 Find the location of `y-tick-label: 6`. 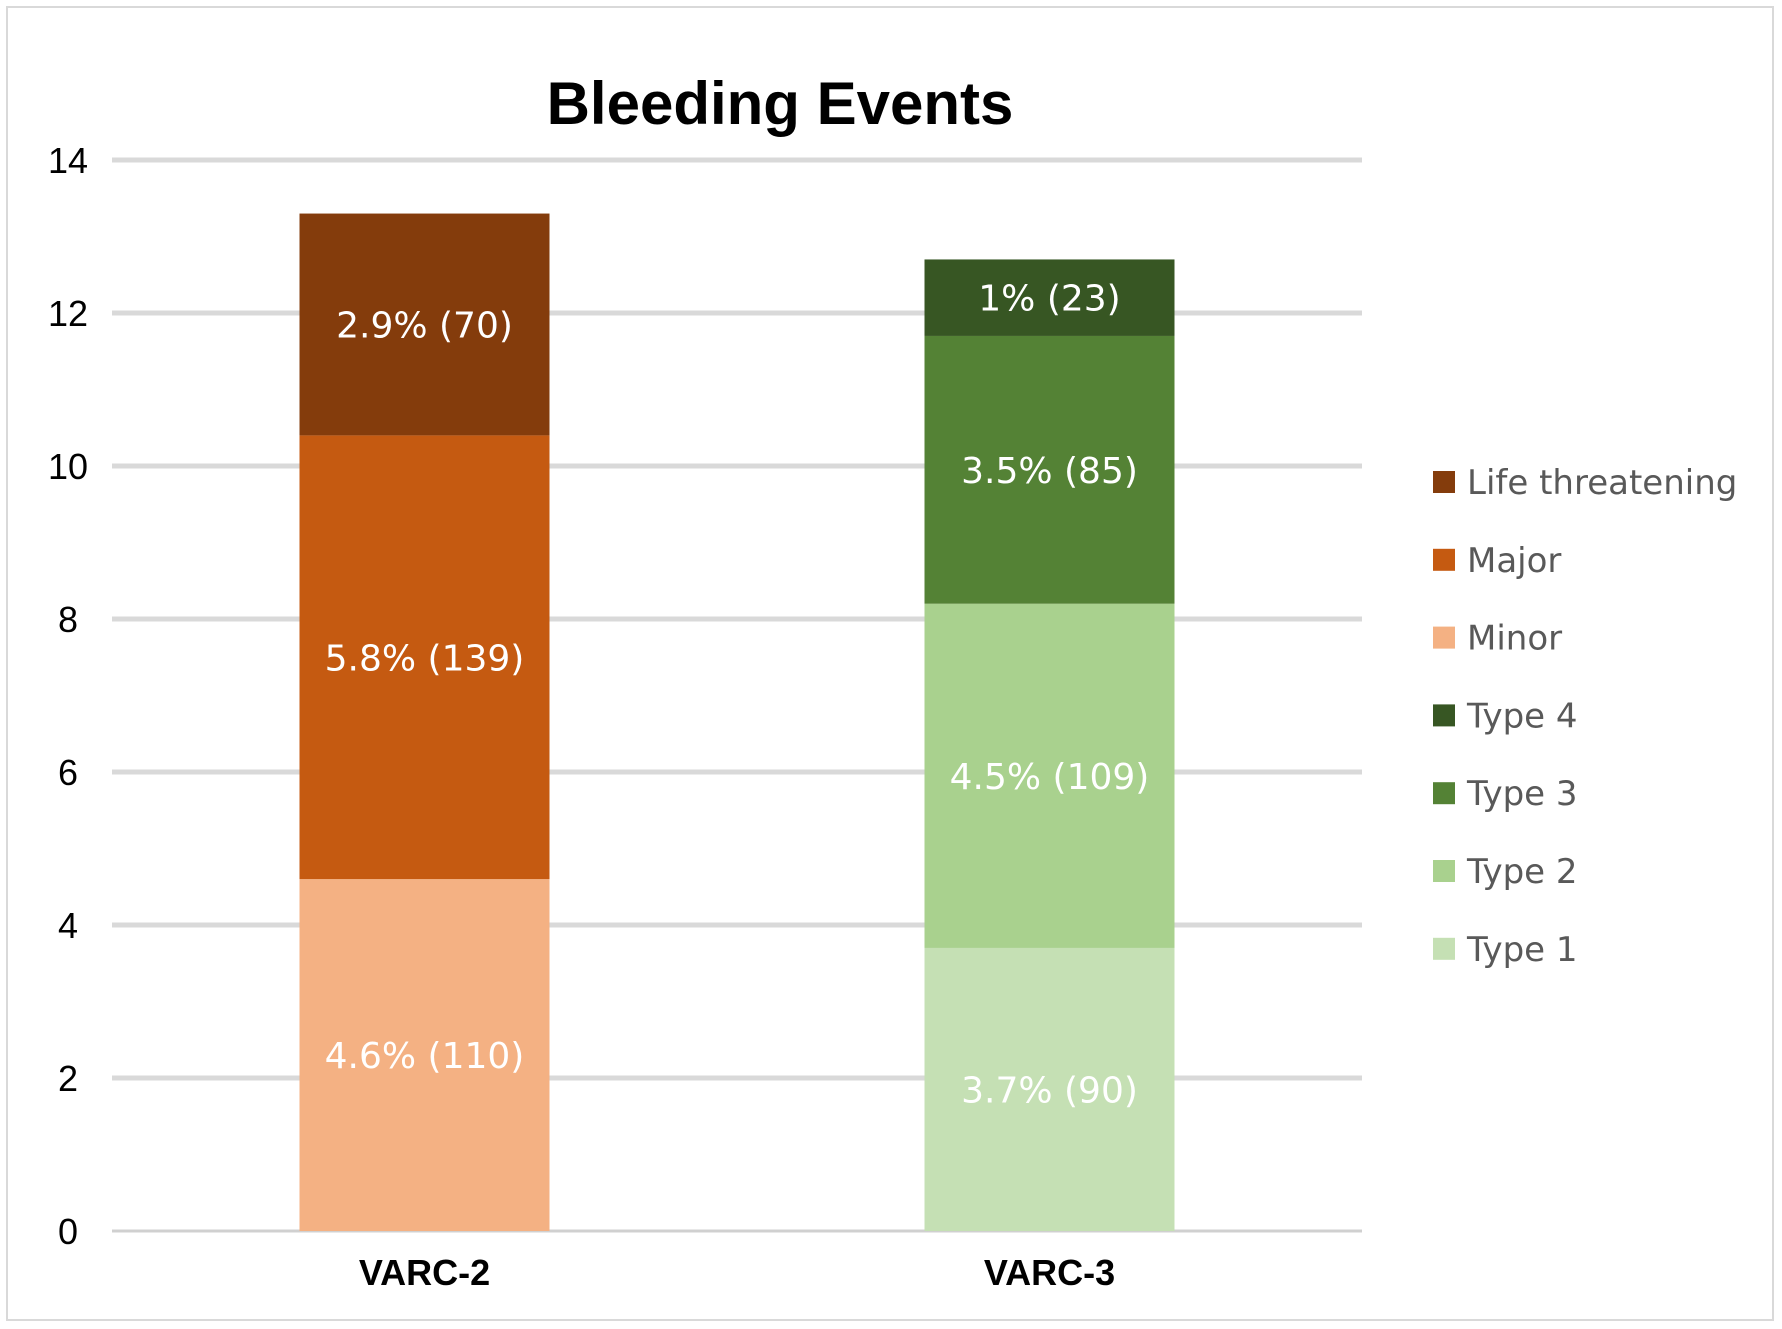

y-tick-label: 6 is located at coordinates (68, 772).